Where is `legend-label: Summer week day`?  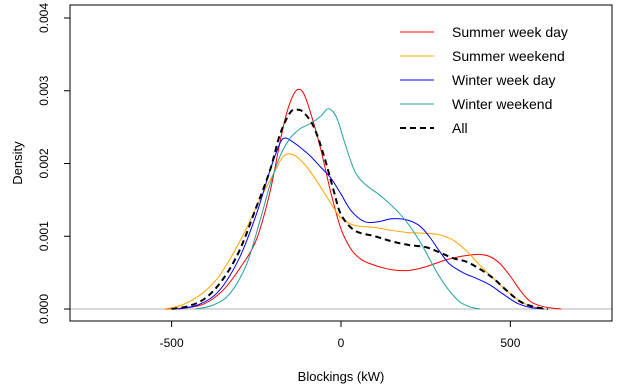
legend-label: Summer week day is located at coordinates (510, 32).